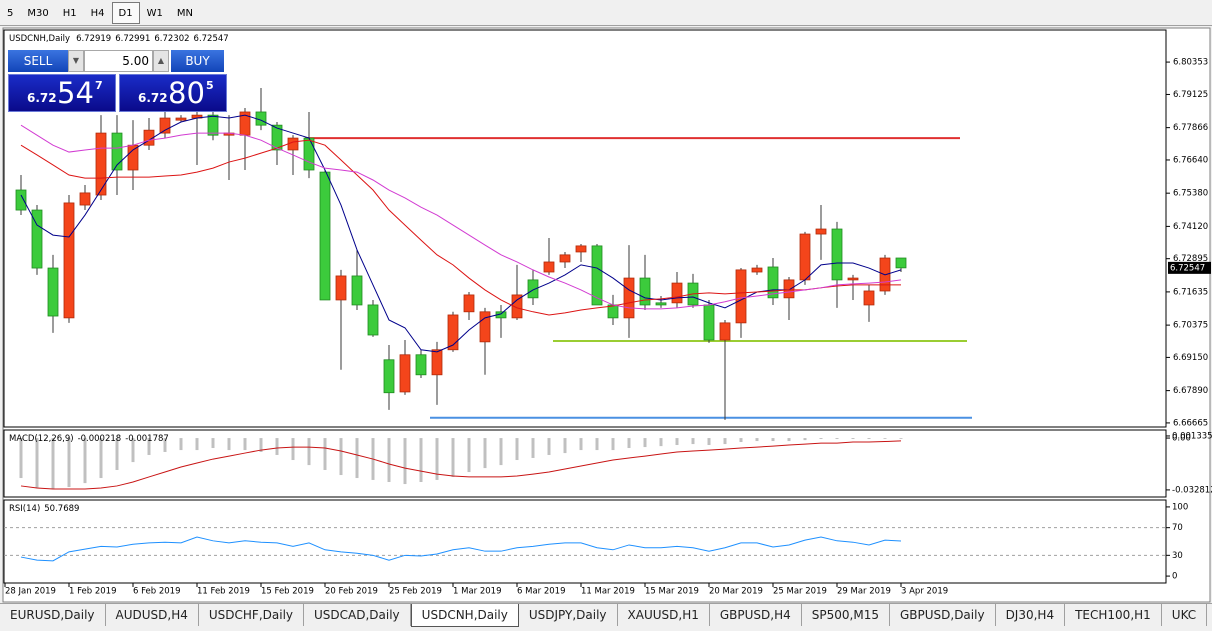 The width and height of the screenshot is (1212, 631). What do you see at coordinates (477, 592) in the screenshot?
I see `x-tick-label: 1 Mar 2019` at bounding box center [477, 592].